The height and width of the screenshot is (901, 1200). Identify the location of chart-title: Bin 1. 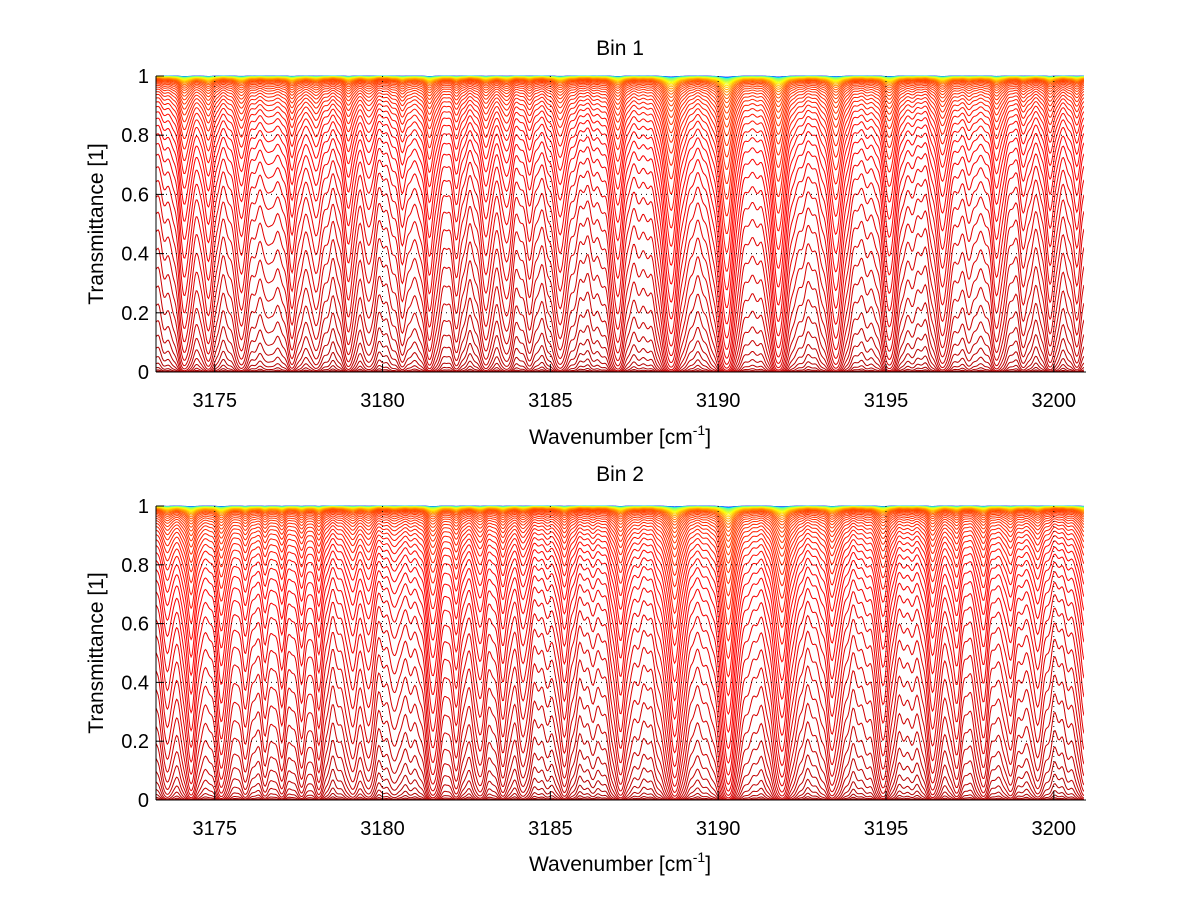
(620, 48).